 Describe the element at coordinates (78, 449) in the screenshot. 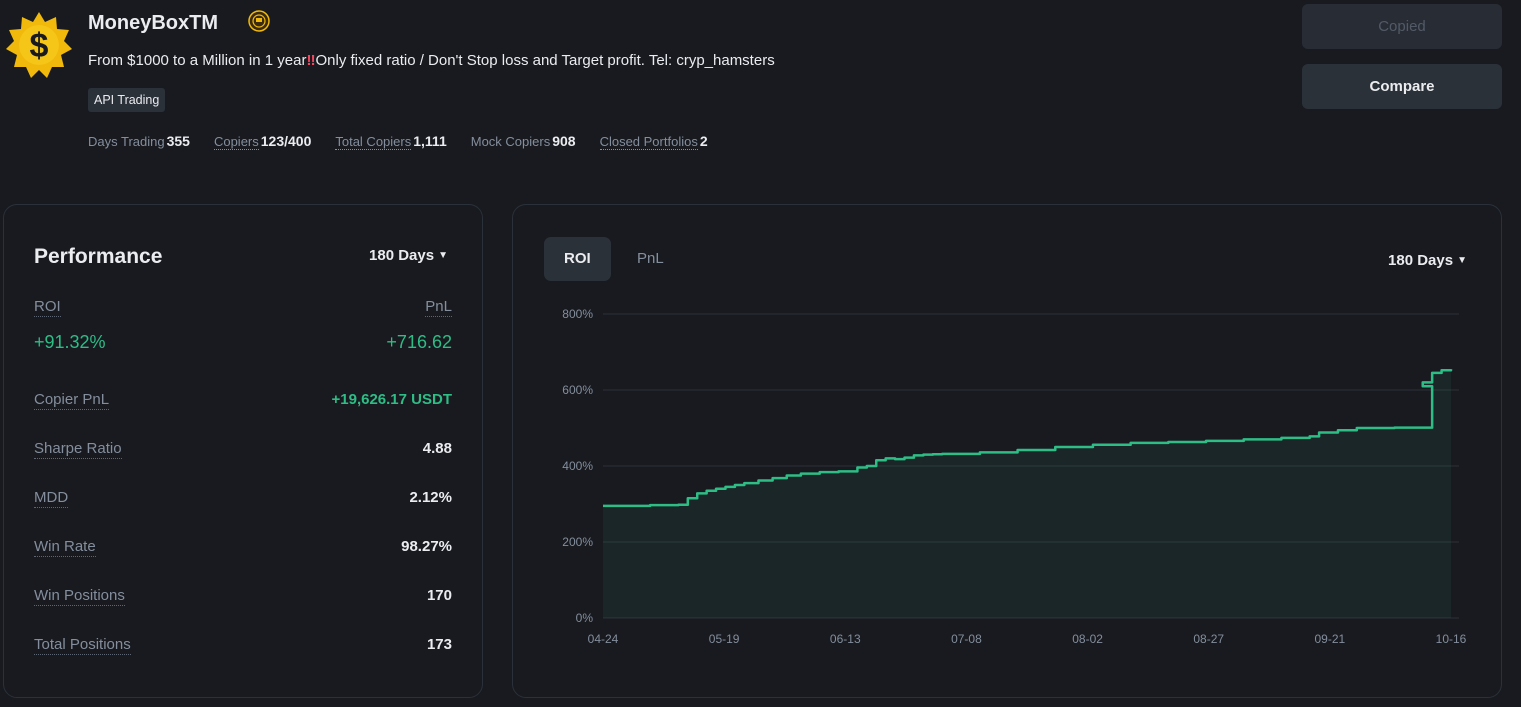

I see `metric-label-sharpe-ratio: Sharpe Ratio` at that location.